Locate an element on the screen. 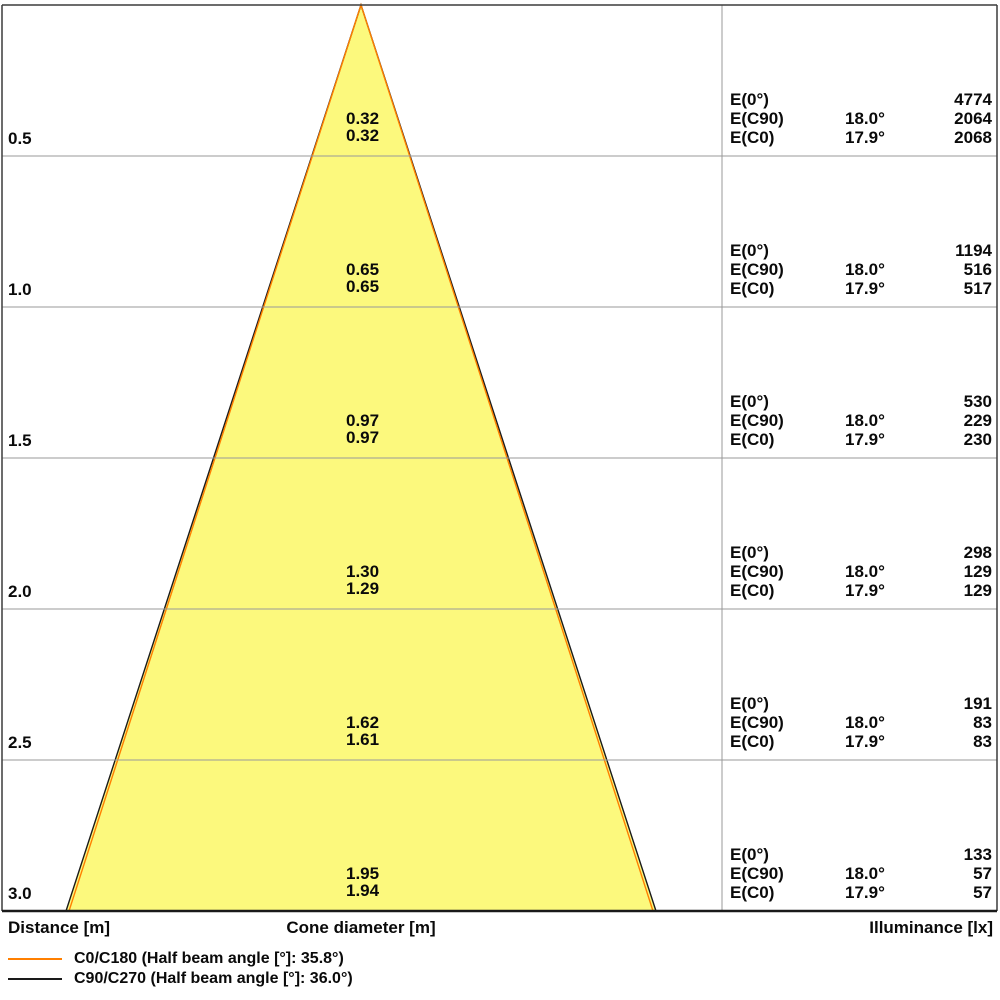  cone-diameter-values: 0.97 0.97 is located at coordinates (362, 429).